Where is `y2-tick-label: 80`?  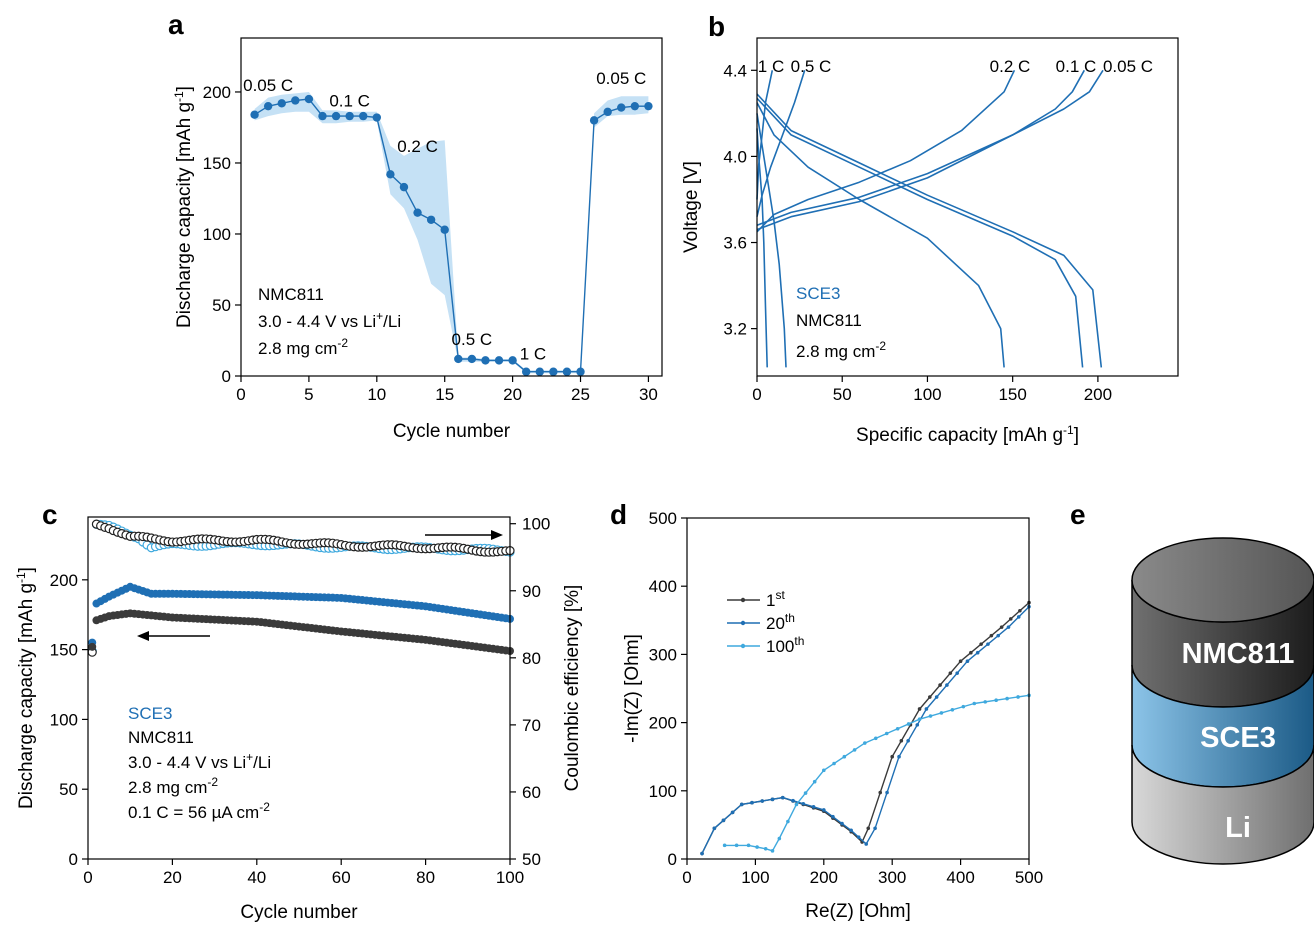 y2-tick-label: 80 is located at coordinates (531, 658).